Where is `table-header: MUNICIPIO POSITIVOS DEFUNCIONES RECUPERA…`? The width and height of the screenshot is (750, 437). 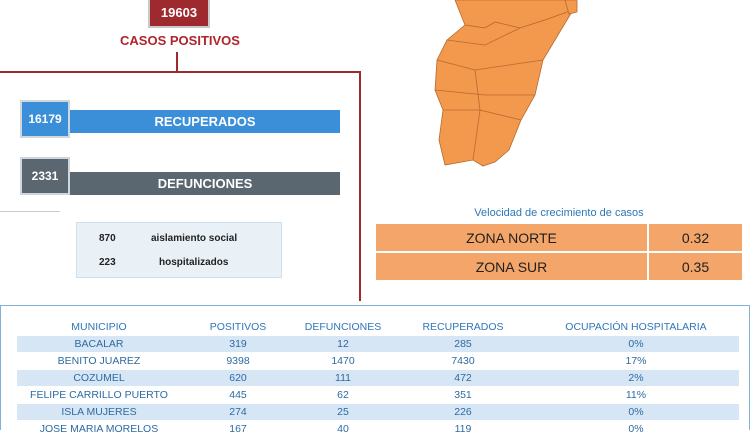
table-header: MUNICIPIO POSITIVOS DEFUNCIONES RECUPERA… is located at coordinates (375, 326).